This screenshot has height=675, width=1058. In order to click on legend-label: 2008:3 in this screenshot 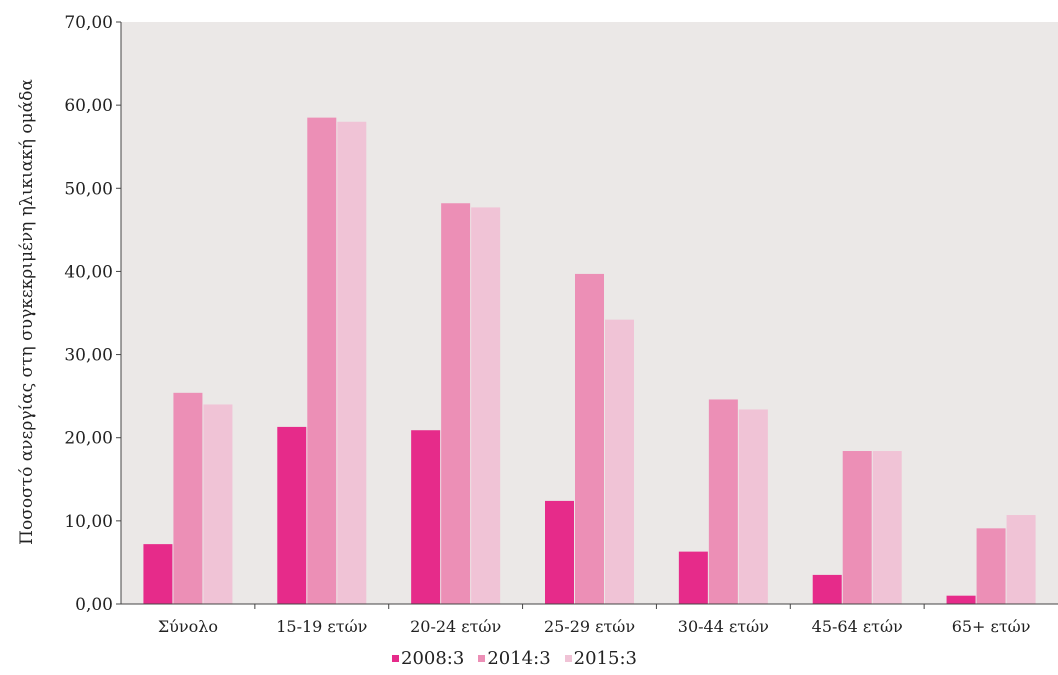, I will do `click(433, 658)`.